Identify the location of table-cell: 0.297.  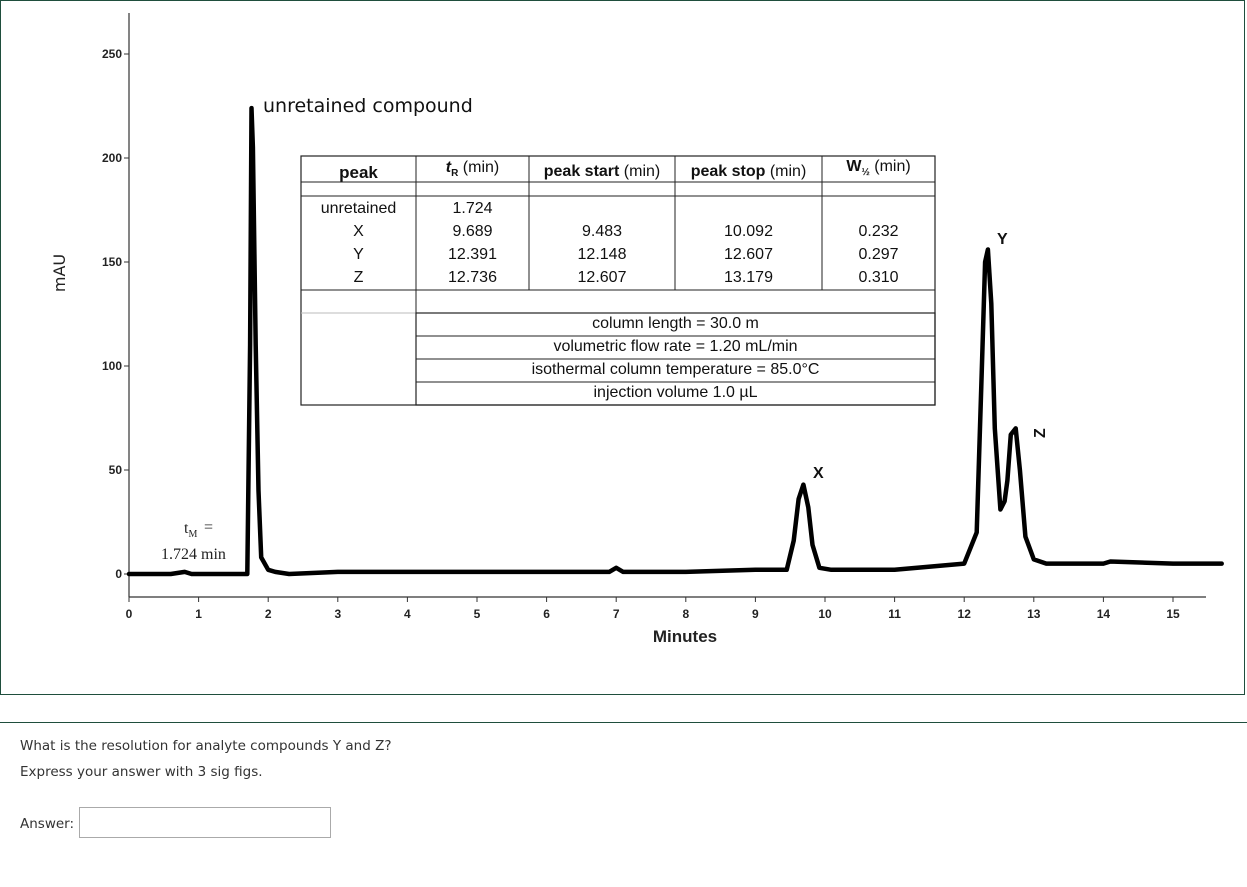
(878, 254).